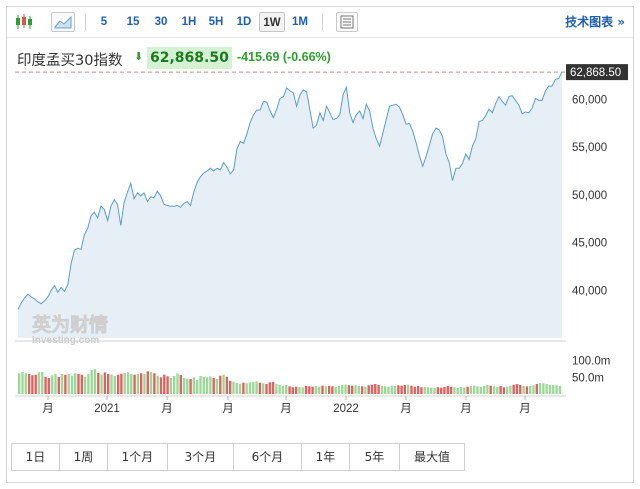 Image resolution: width=640 pixels, height=489 pixels. I want to click on range-max: 最大值, so click(431, 457).